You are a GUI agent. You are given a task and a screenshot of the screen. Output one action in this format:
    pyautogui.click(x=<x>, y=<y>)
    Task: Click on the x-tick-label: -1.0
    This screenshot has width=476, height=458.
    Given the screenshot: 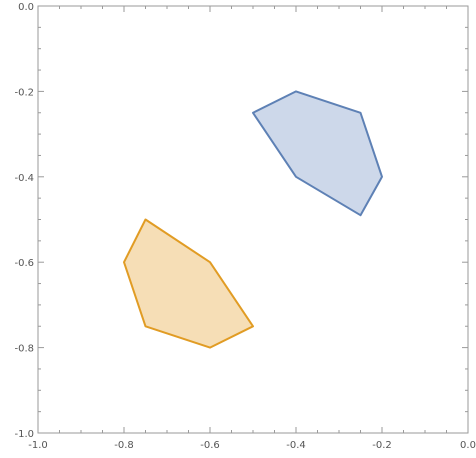 What is the action you would take?
    pyautogui.click(x=38, y=445)
    